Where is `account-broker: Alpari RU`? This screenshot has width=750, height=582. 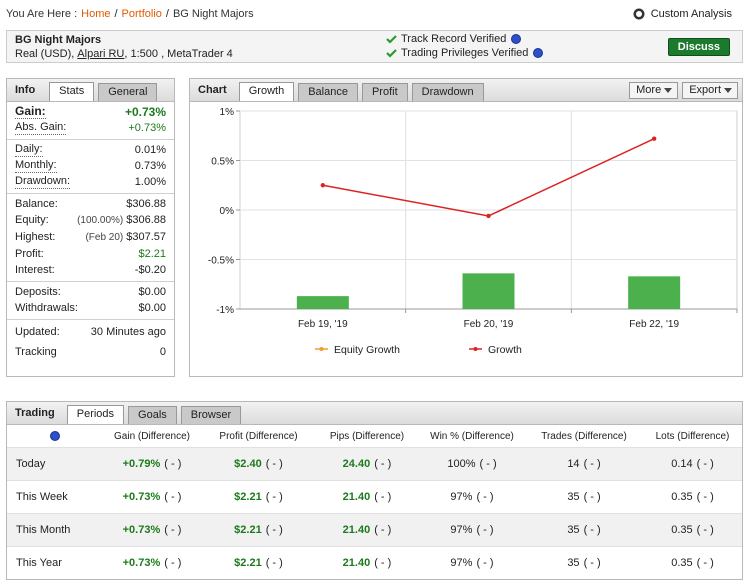
account-broker: Alpari RU is located at coordinates (101, 54).